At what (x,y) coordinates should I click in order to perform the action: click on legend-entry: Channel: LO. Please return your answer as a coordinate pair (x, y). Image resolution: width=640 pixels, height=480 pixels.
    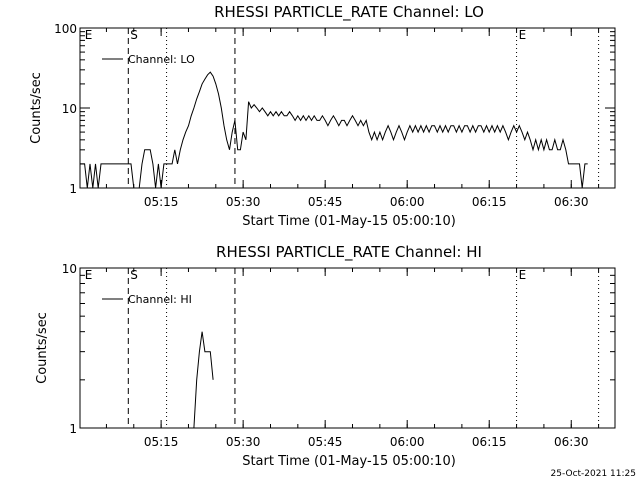
    Looking at the image, I should click on (161, 59).